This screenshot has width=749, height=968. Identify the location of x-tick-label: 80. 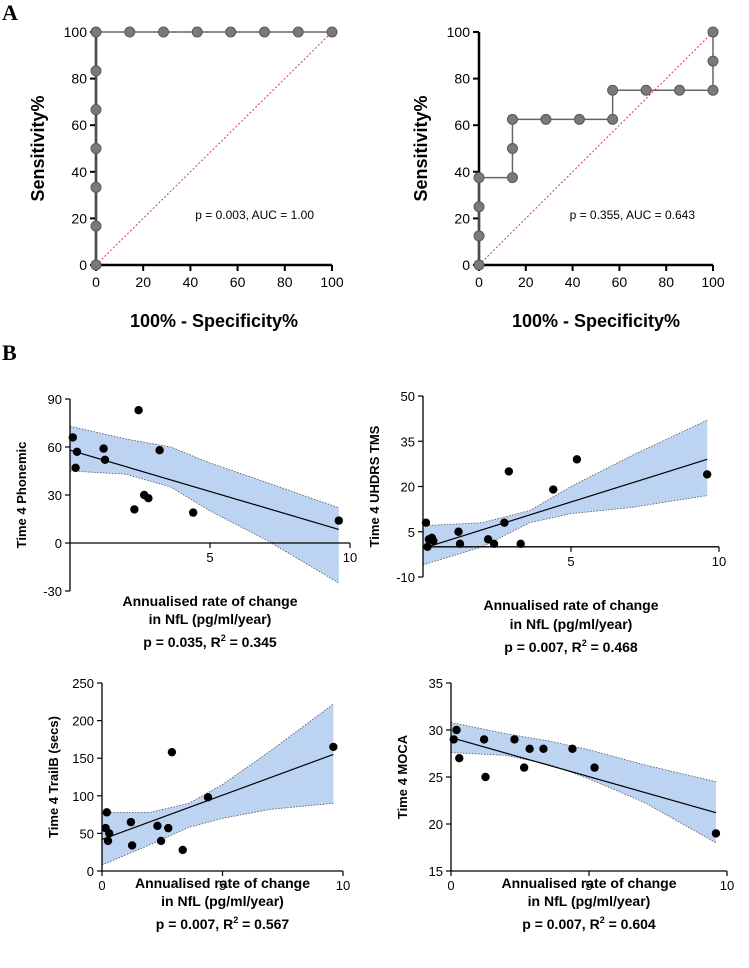
(285, 282).